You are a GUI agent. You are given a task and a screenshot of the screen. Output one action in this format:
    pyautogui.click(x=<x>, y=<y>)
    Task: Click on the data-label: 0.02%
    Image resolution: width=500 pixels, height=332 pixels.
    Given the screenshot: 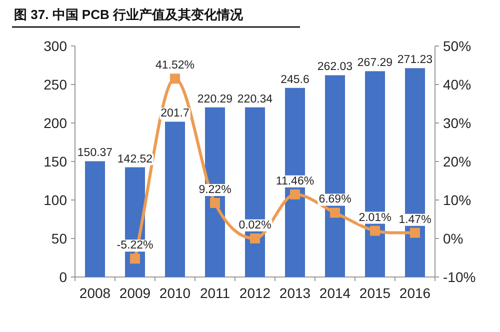 What is the action you would take?
    pyautogui.click(x=255, y=225)
    